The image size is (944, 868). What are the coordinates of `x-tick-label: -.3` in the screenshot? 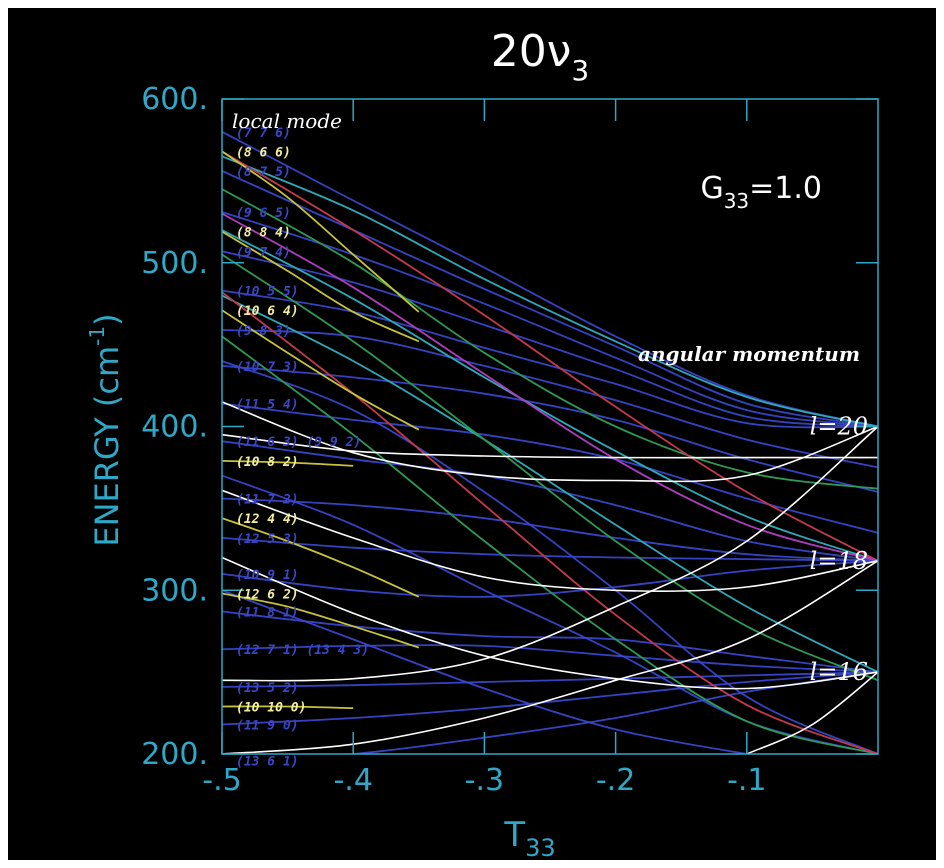 It's located at (484, 780).